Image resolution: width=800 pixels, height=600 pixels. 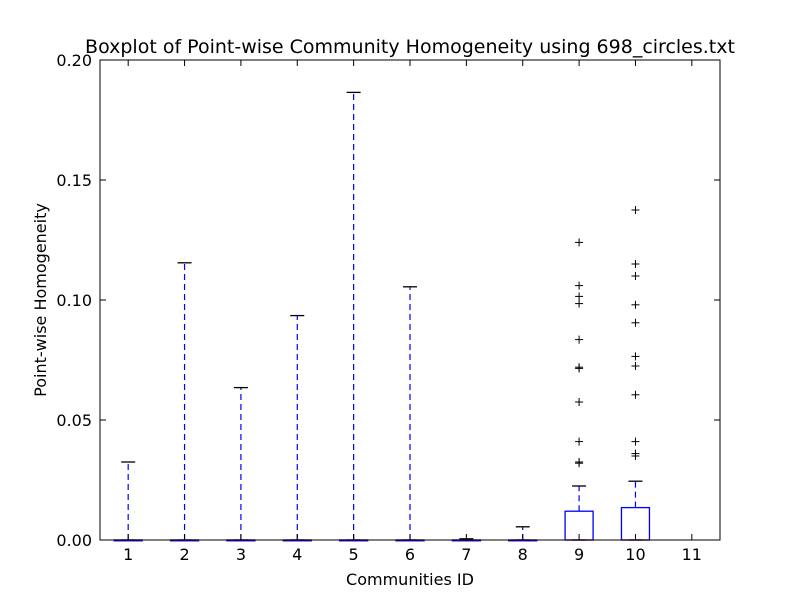 I want to click on x-tick-label: 8, so click(x=523, y=554).